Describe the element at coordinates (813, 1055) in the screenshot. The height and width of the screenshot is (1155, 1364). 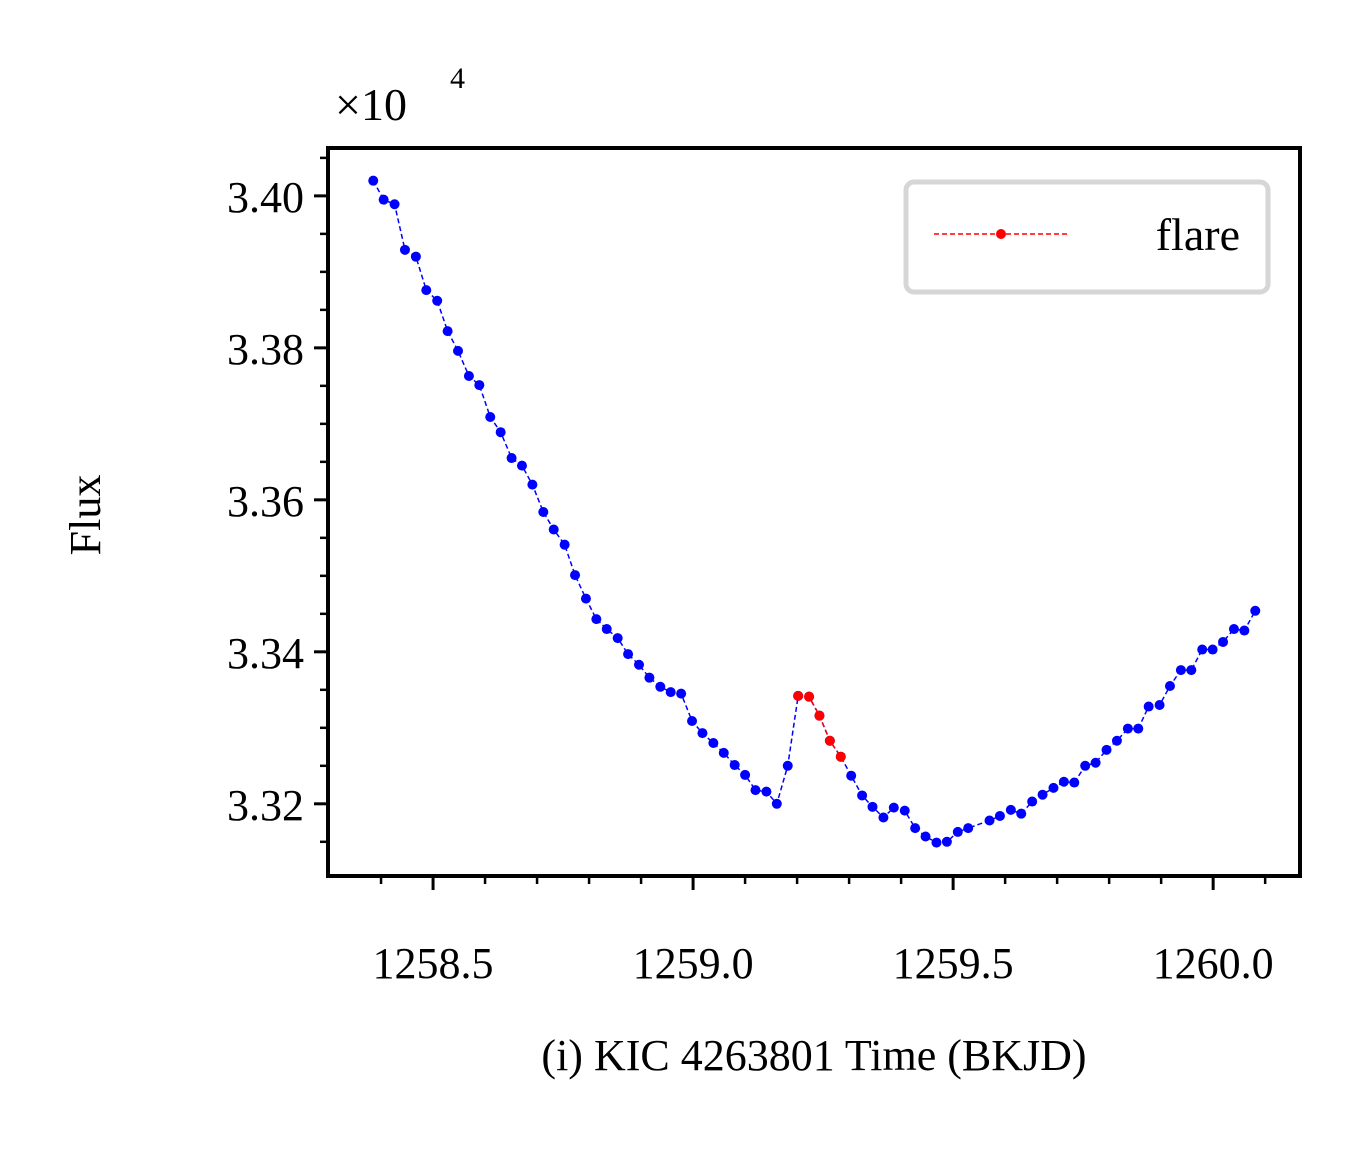
I see `x-axis-label: (i) KIC 4263801 Time (BKJD)` at that location.